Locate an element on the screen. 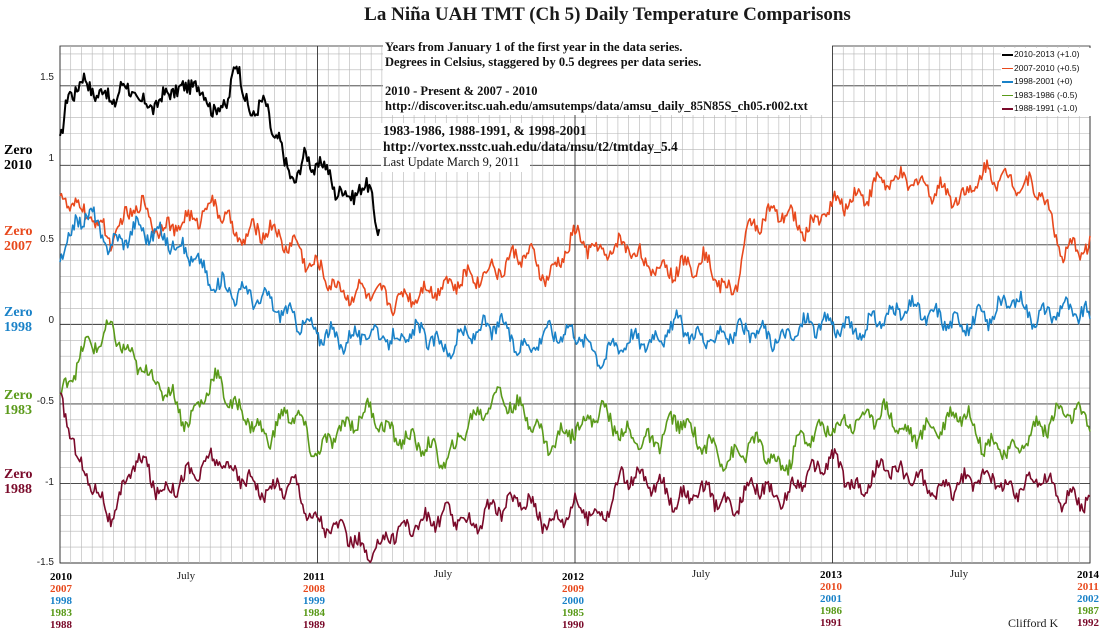 The image size is (1103, 631). legend-item: 2007-2010 (+0.5) is located at coordinates (1046, 69).